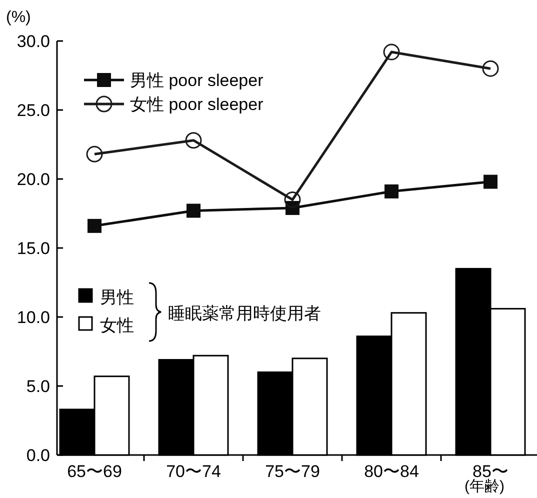 The width and height of the screenshot is (537, 498). I want to click on legend-label: 女性 poor sleeper, so click(197, 104).